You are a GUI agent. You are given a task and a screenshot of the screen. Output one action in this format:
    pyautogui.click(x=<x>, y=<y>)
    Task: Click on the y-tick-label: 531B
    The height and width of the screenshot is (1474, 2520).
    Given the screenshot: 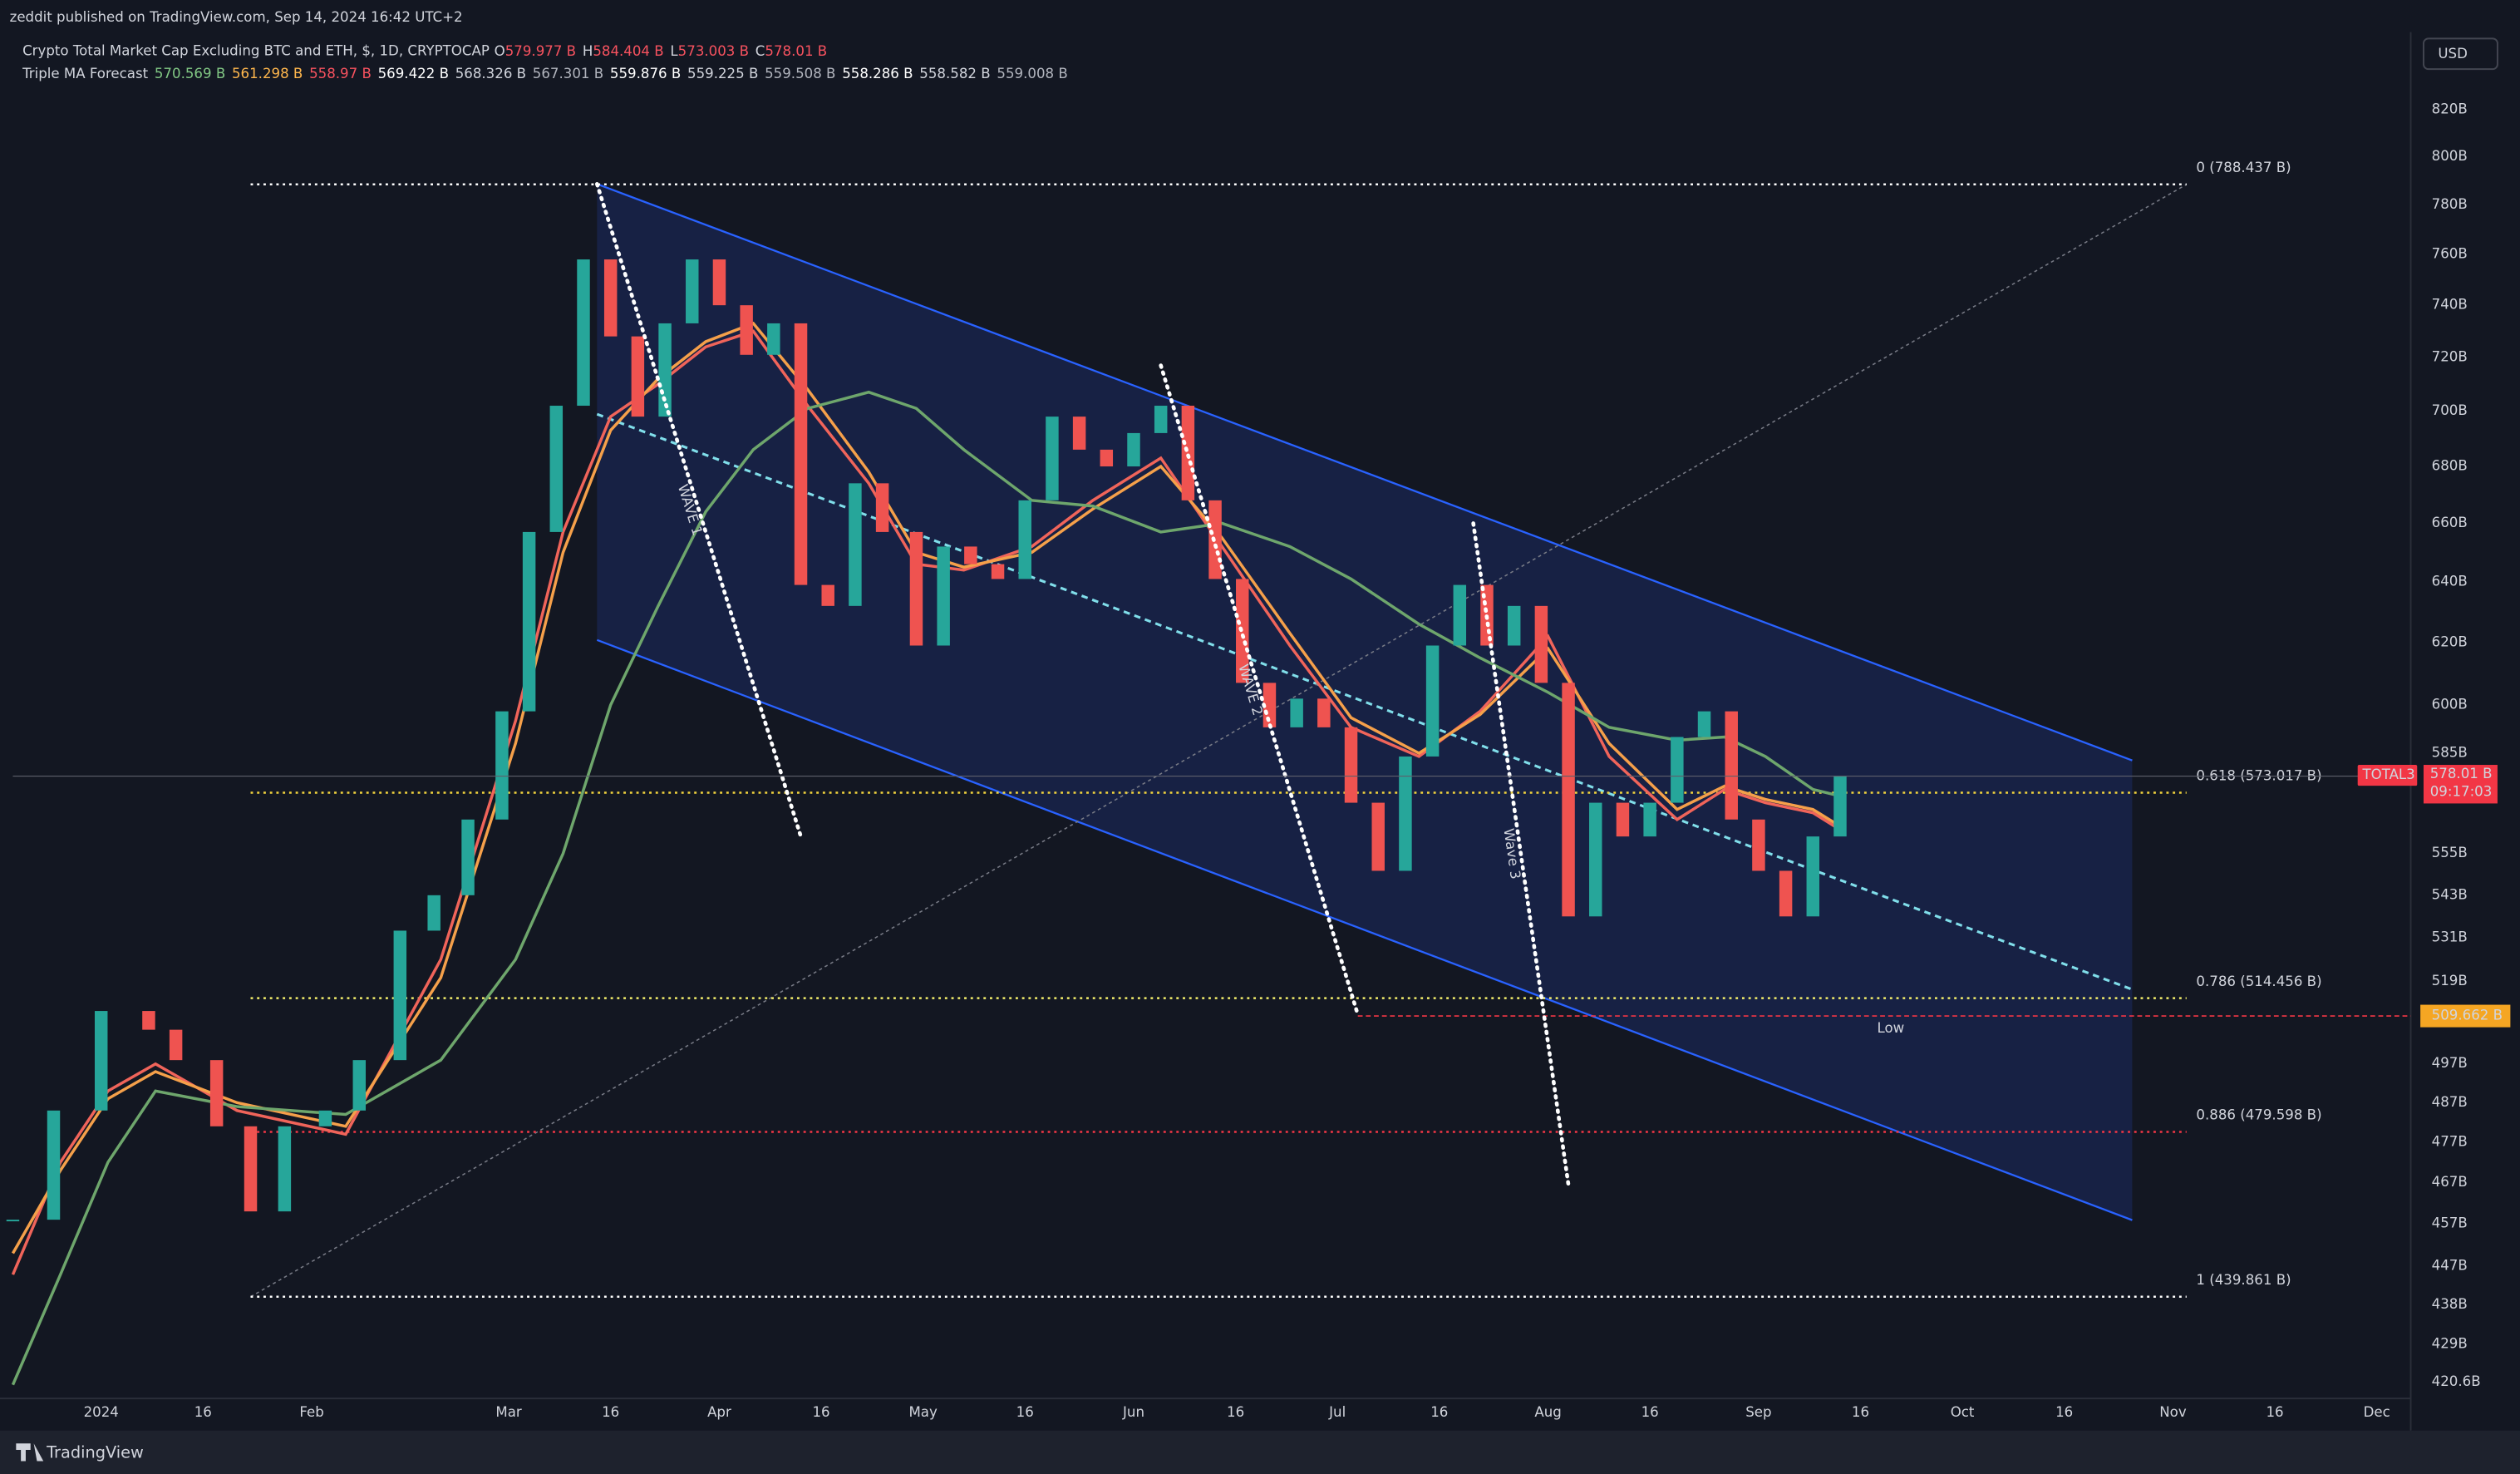 What is the action you would take?
    pyautogui.click(x=2450, y=937)
    